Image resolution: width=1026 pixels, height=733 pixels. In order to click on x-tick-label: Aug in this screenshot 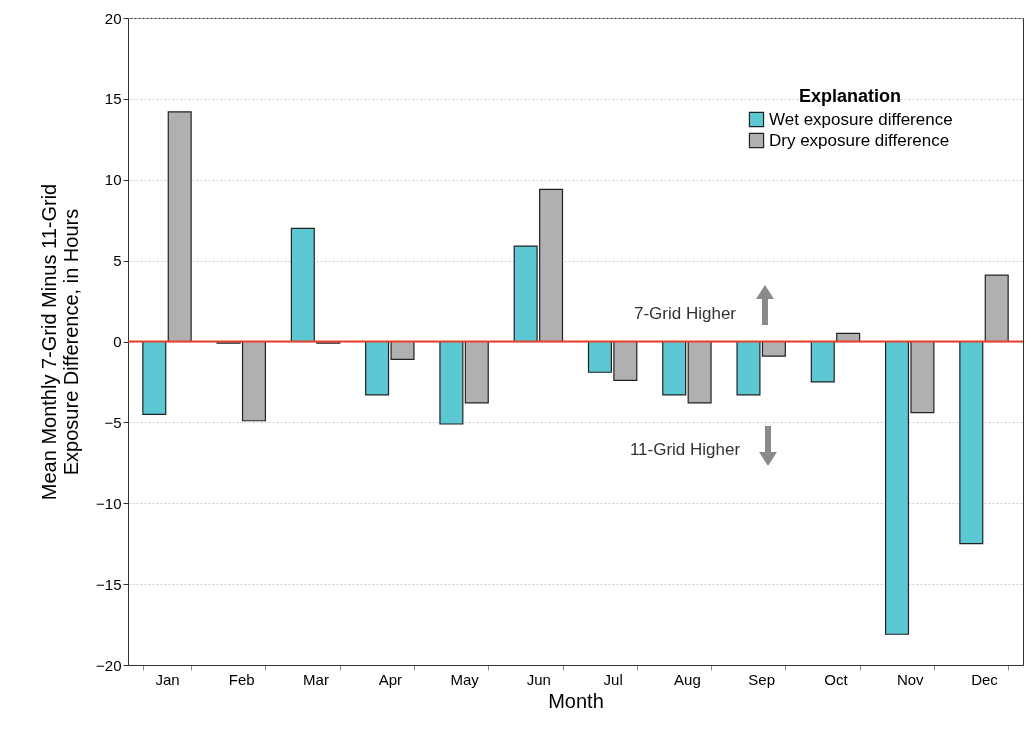, I will do `click(687, 679)`.